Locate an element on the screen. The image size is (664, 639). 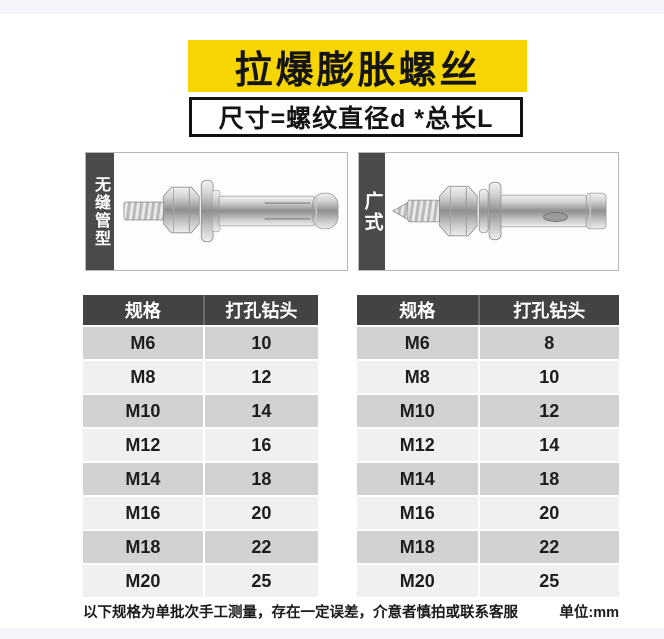
table-row: M8 12 is located at coordinates (200, 376).